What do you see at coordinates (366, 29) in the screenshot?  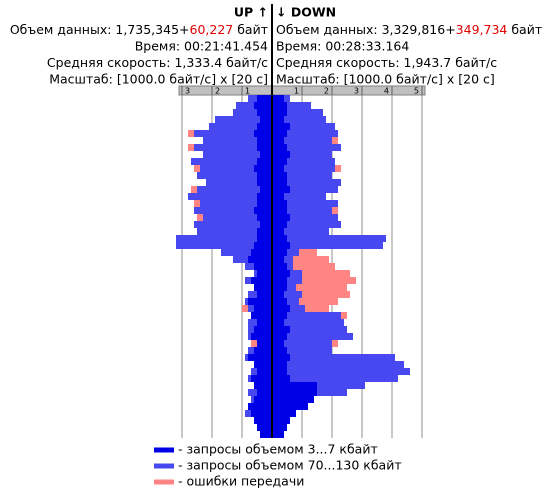 I see `info-segment: Объем данных: 3,329,816+` at bounding box center [366, 29].